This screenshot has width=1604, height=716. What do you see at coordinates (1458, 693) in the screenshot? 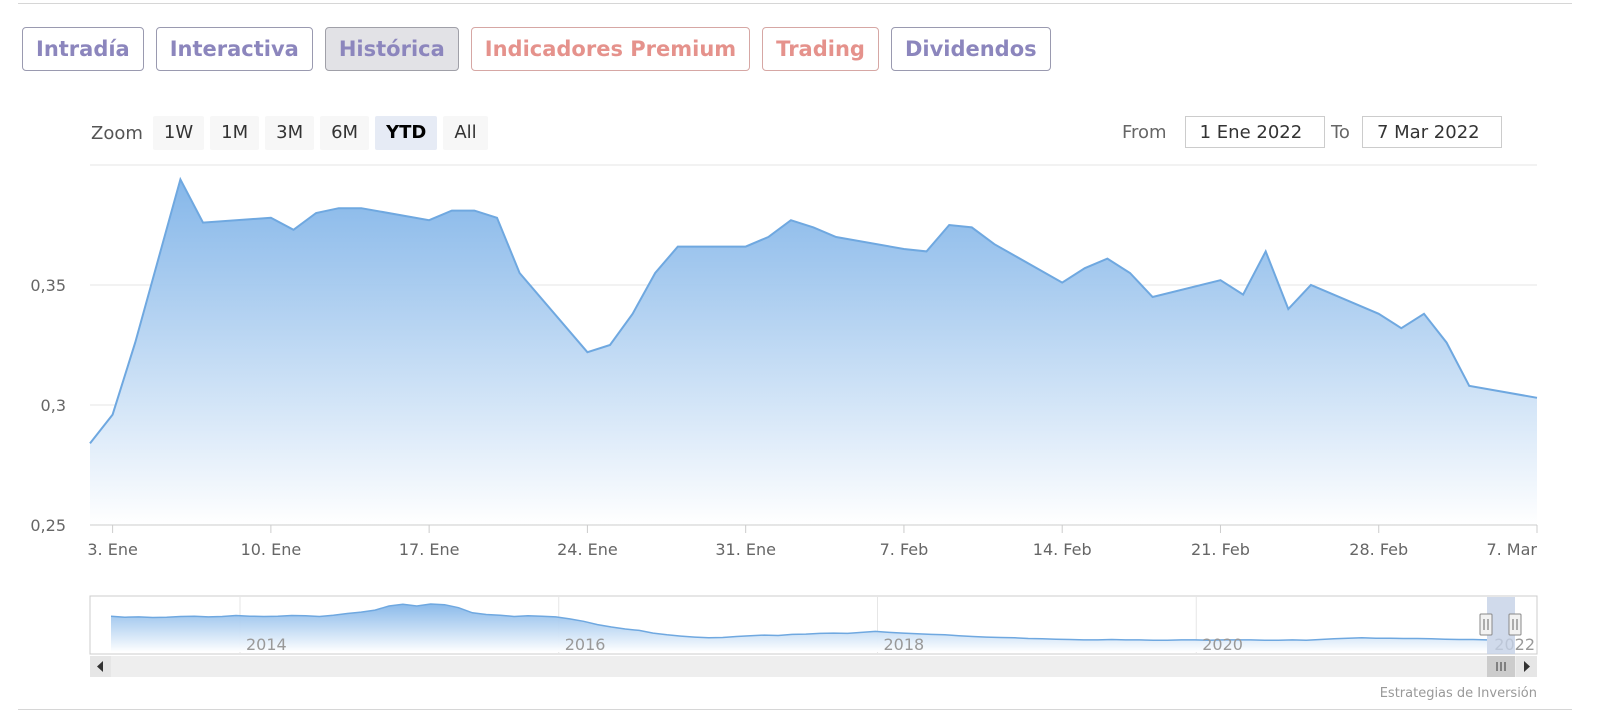
I see `credit-text: Estrategias de Inversión` at bounding box center [1458, 693].